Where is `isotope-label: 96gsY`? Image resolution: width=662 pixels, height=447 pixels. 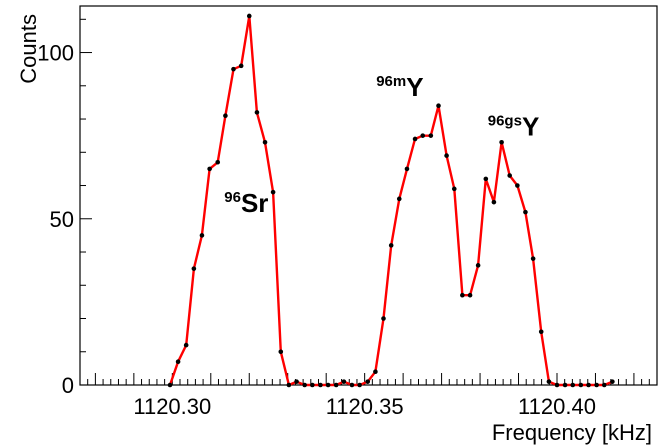 isotope-label: 96gsY is located at coordinates (514, 127).